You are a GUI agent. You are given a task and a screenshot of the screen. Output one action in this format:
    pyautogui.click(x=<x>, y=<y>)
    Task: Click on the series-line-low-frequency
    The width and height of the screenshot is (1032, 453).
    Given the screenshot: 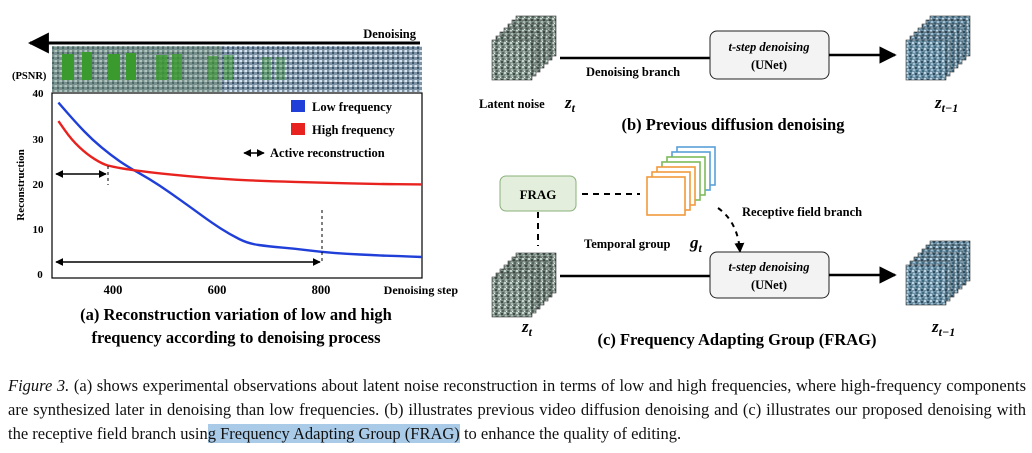 What is the action you would take?
    pyautogui.click(x=240, y=180)
    